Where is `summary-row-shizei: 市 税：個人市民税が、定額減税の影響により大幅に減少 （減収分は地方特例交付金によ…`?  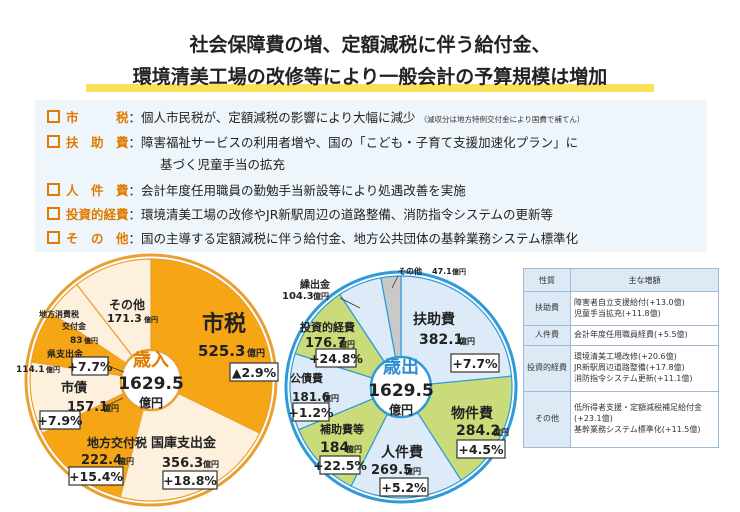
summary-row-shizei: 市 税：個人市民税が、定額減税の影響により大幅に減少 （減収分は地方特例交付金によ… is located at coordinates (315, 116).